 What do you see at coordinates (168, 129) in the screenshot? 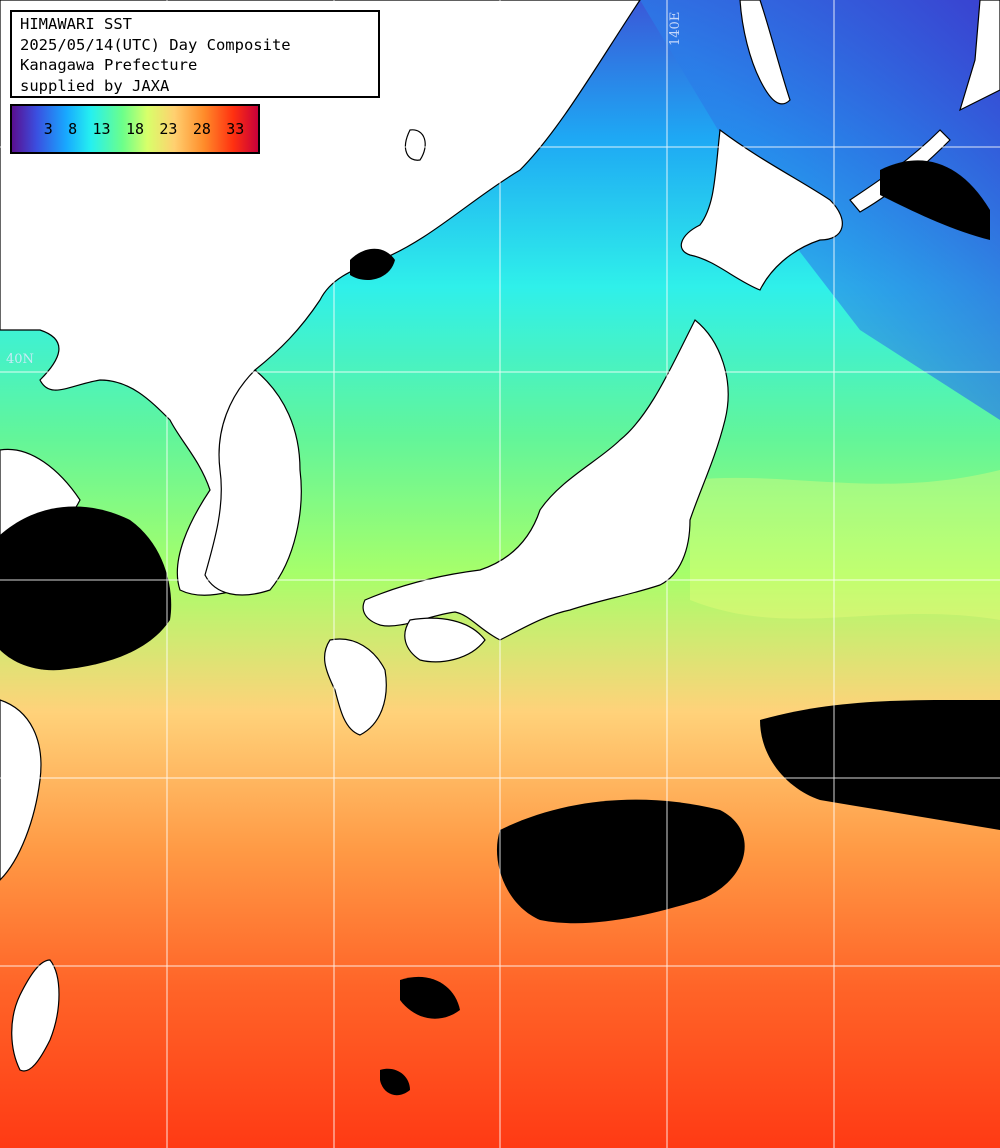
I see `colorbar-tick: 23` at bounding box center [168, 129].